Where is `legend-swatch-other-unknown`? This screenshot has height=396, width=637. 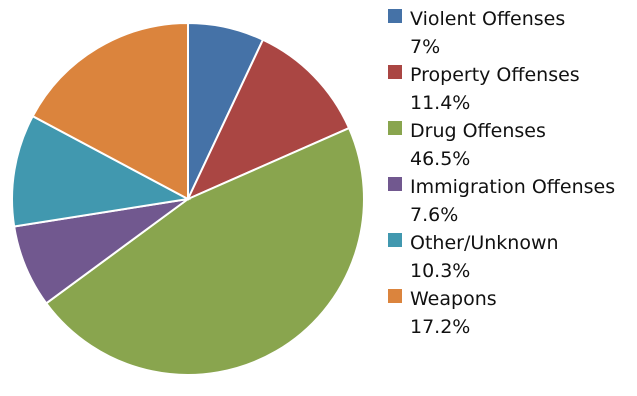 legend-swatch-other-unknown is located at coordinates (395, 240).